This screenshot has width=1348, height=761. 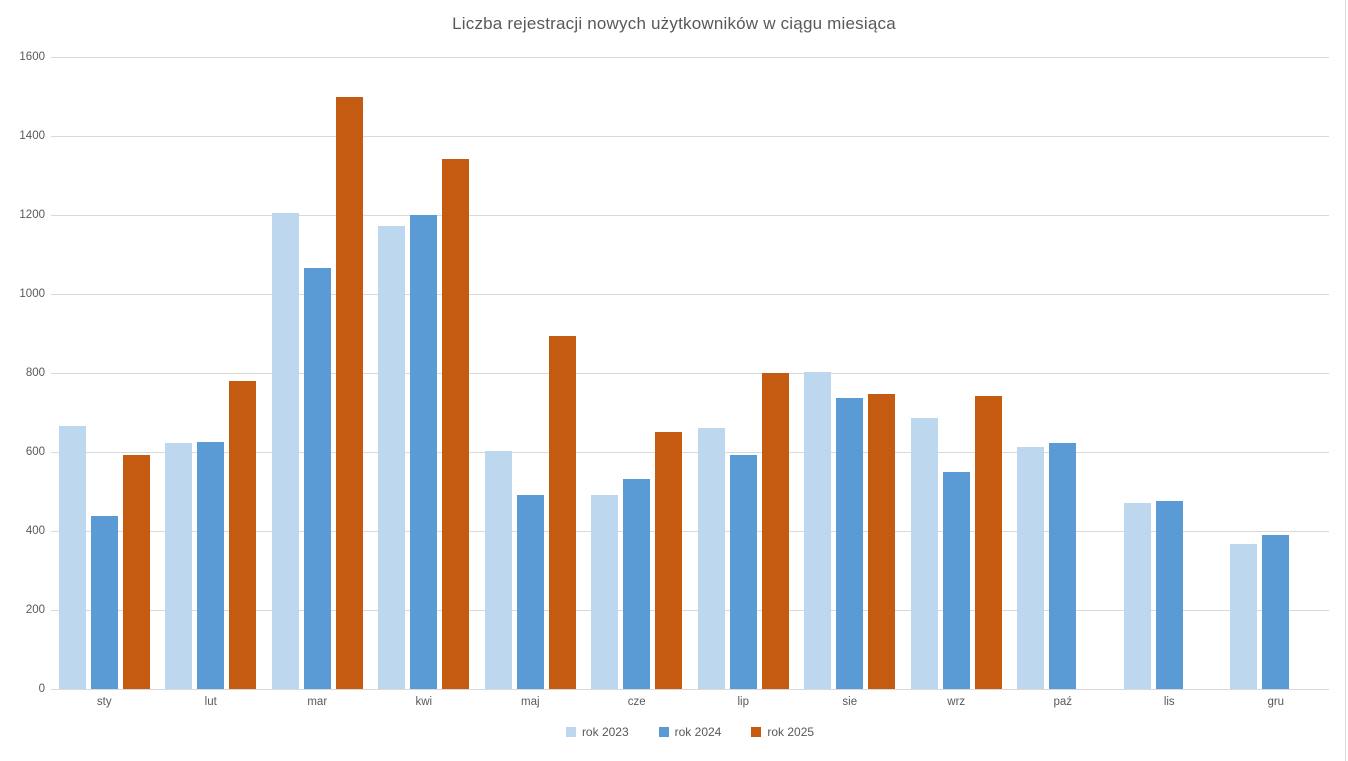 I want to click on bar-rok-2025-cze, so click(x=669, y=560).